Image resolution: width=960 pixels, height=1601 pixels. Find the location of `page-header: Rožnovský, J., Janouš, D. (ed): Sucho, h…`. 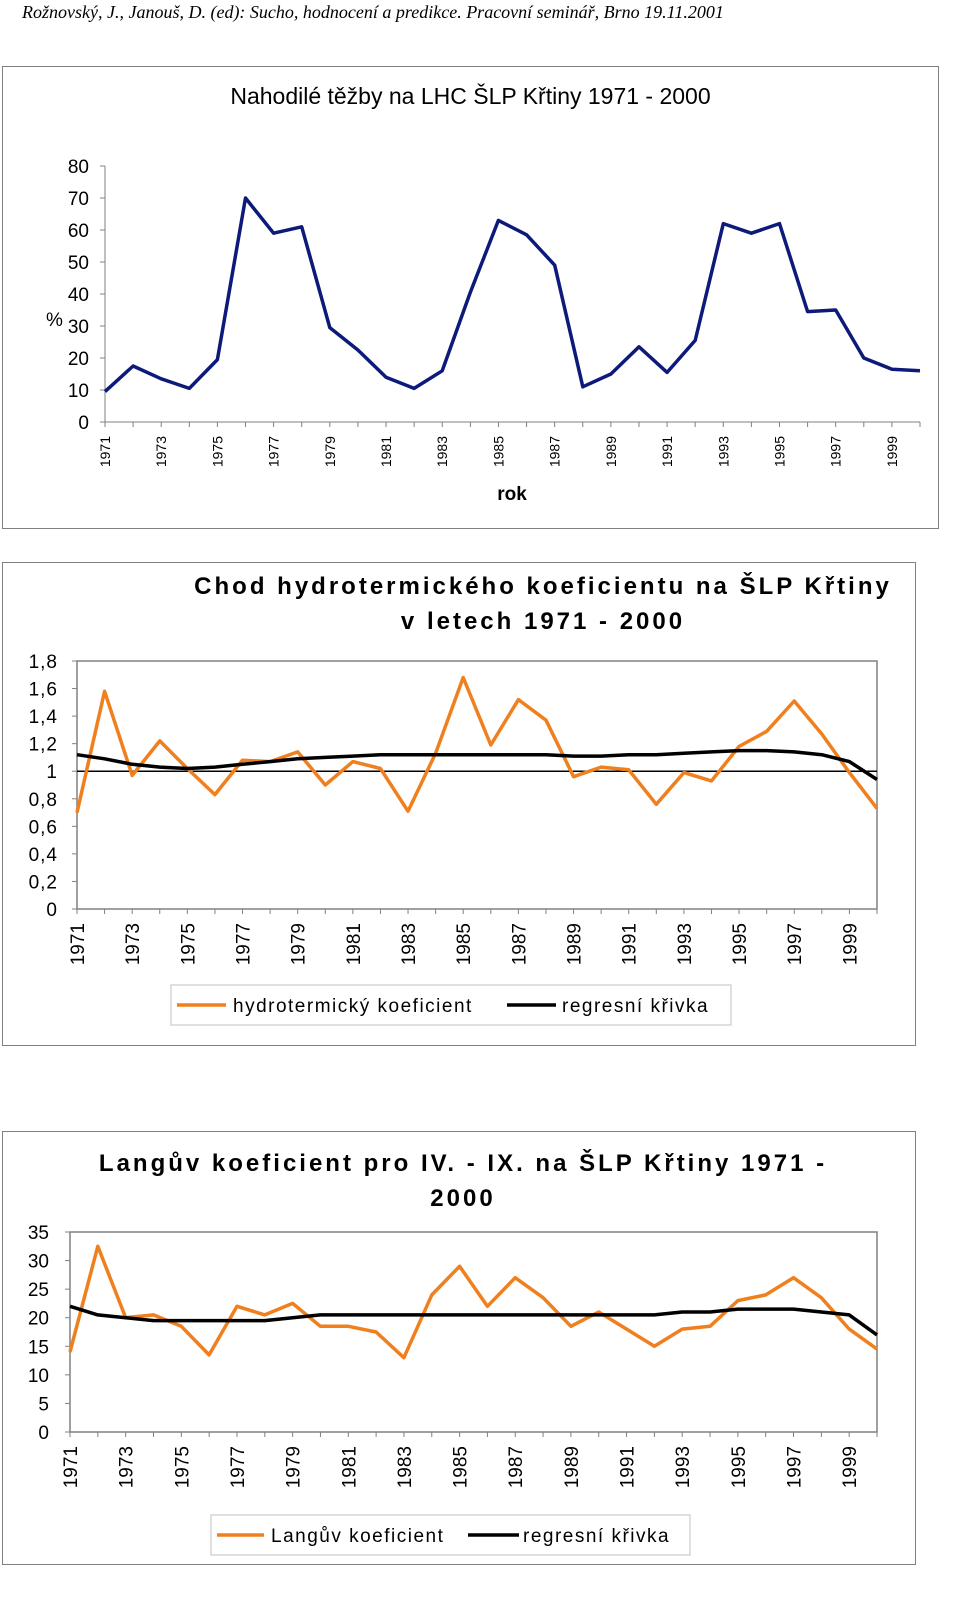

page-header: Rožnovský, J., Janouš, D. (ed): Sucho, h… is located at coordinates (373, 12).